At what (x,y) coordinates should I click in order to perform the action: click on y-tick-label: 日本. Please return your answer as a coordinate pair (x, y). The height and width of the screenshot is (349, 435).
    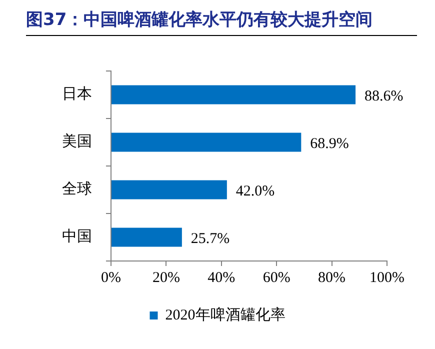
    Looking at the image, I should click on (77, 94).